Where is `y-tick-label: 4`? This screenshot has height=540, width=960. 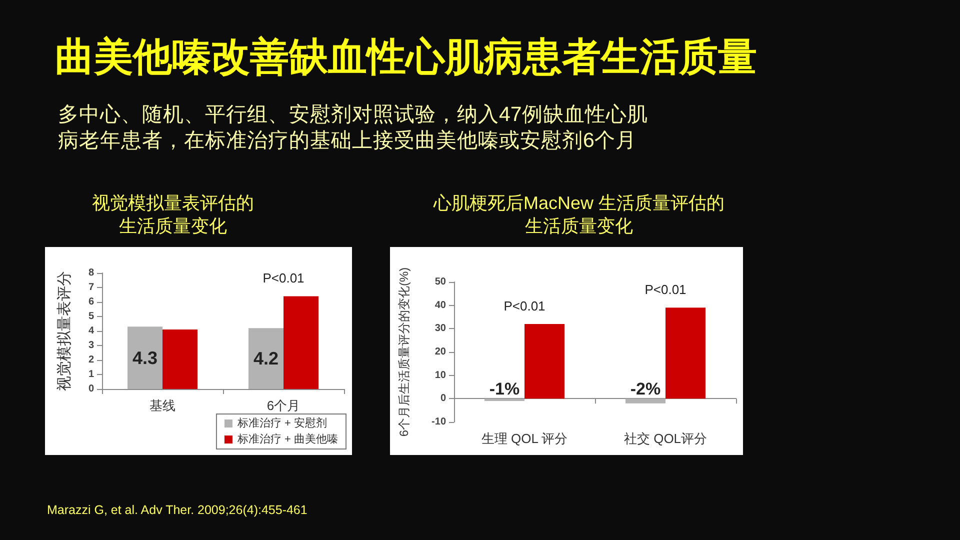
y-tick-label: 4 is located at coordinates (91, 331).